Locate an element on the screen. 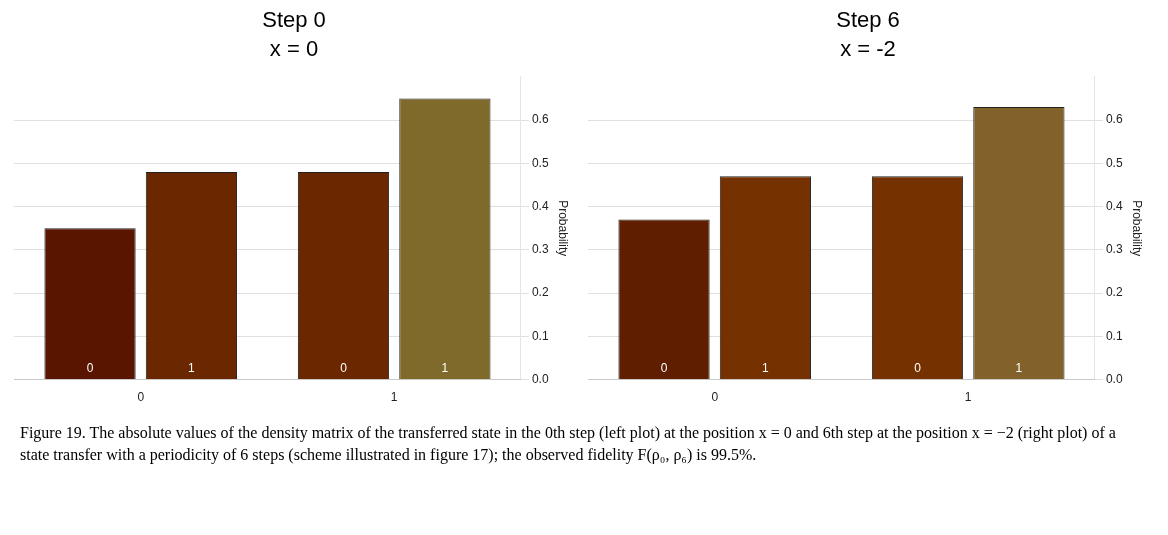 This screenshot has width=1168, height=535. caption: Figure 19. The absolute values of the density matrix of the transferred state in the 0th step (left plot) at the position x = 0 and 6th step at the position x = −2 (right plot) of a state transfer with a periodicity of 6 steps (scheme illustrated in figure 17); the observed fidelity F(ρ₀, ρ₆) is 99.5%. is located at coordinates (568, 444).